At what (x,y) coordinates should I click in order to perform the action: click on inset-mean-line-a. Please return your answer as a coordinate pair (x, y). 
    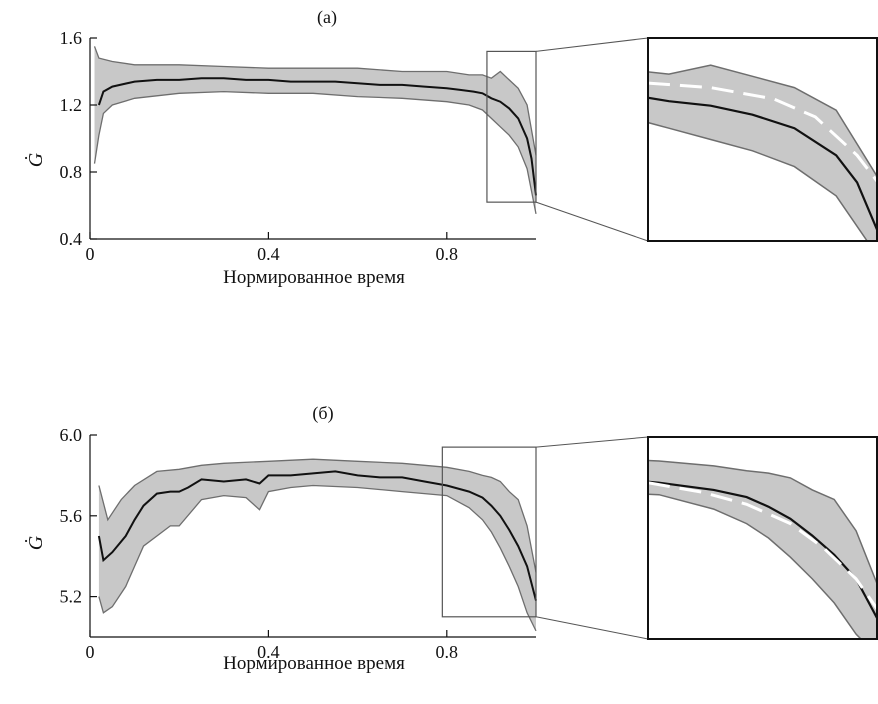
    Looking at the image, I should click on (763, 164).